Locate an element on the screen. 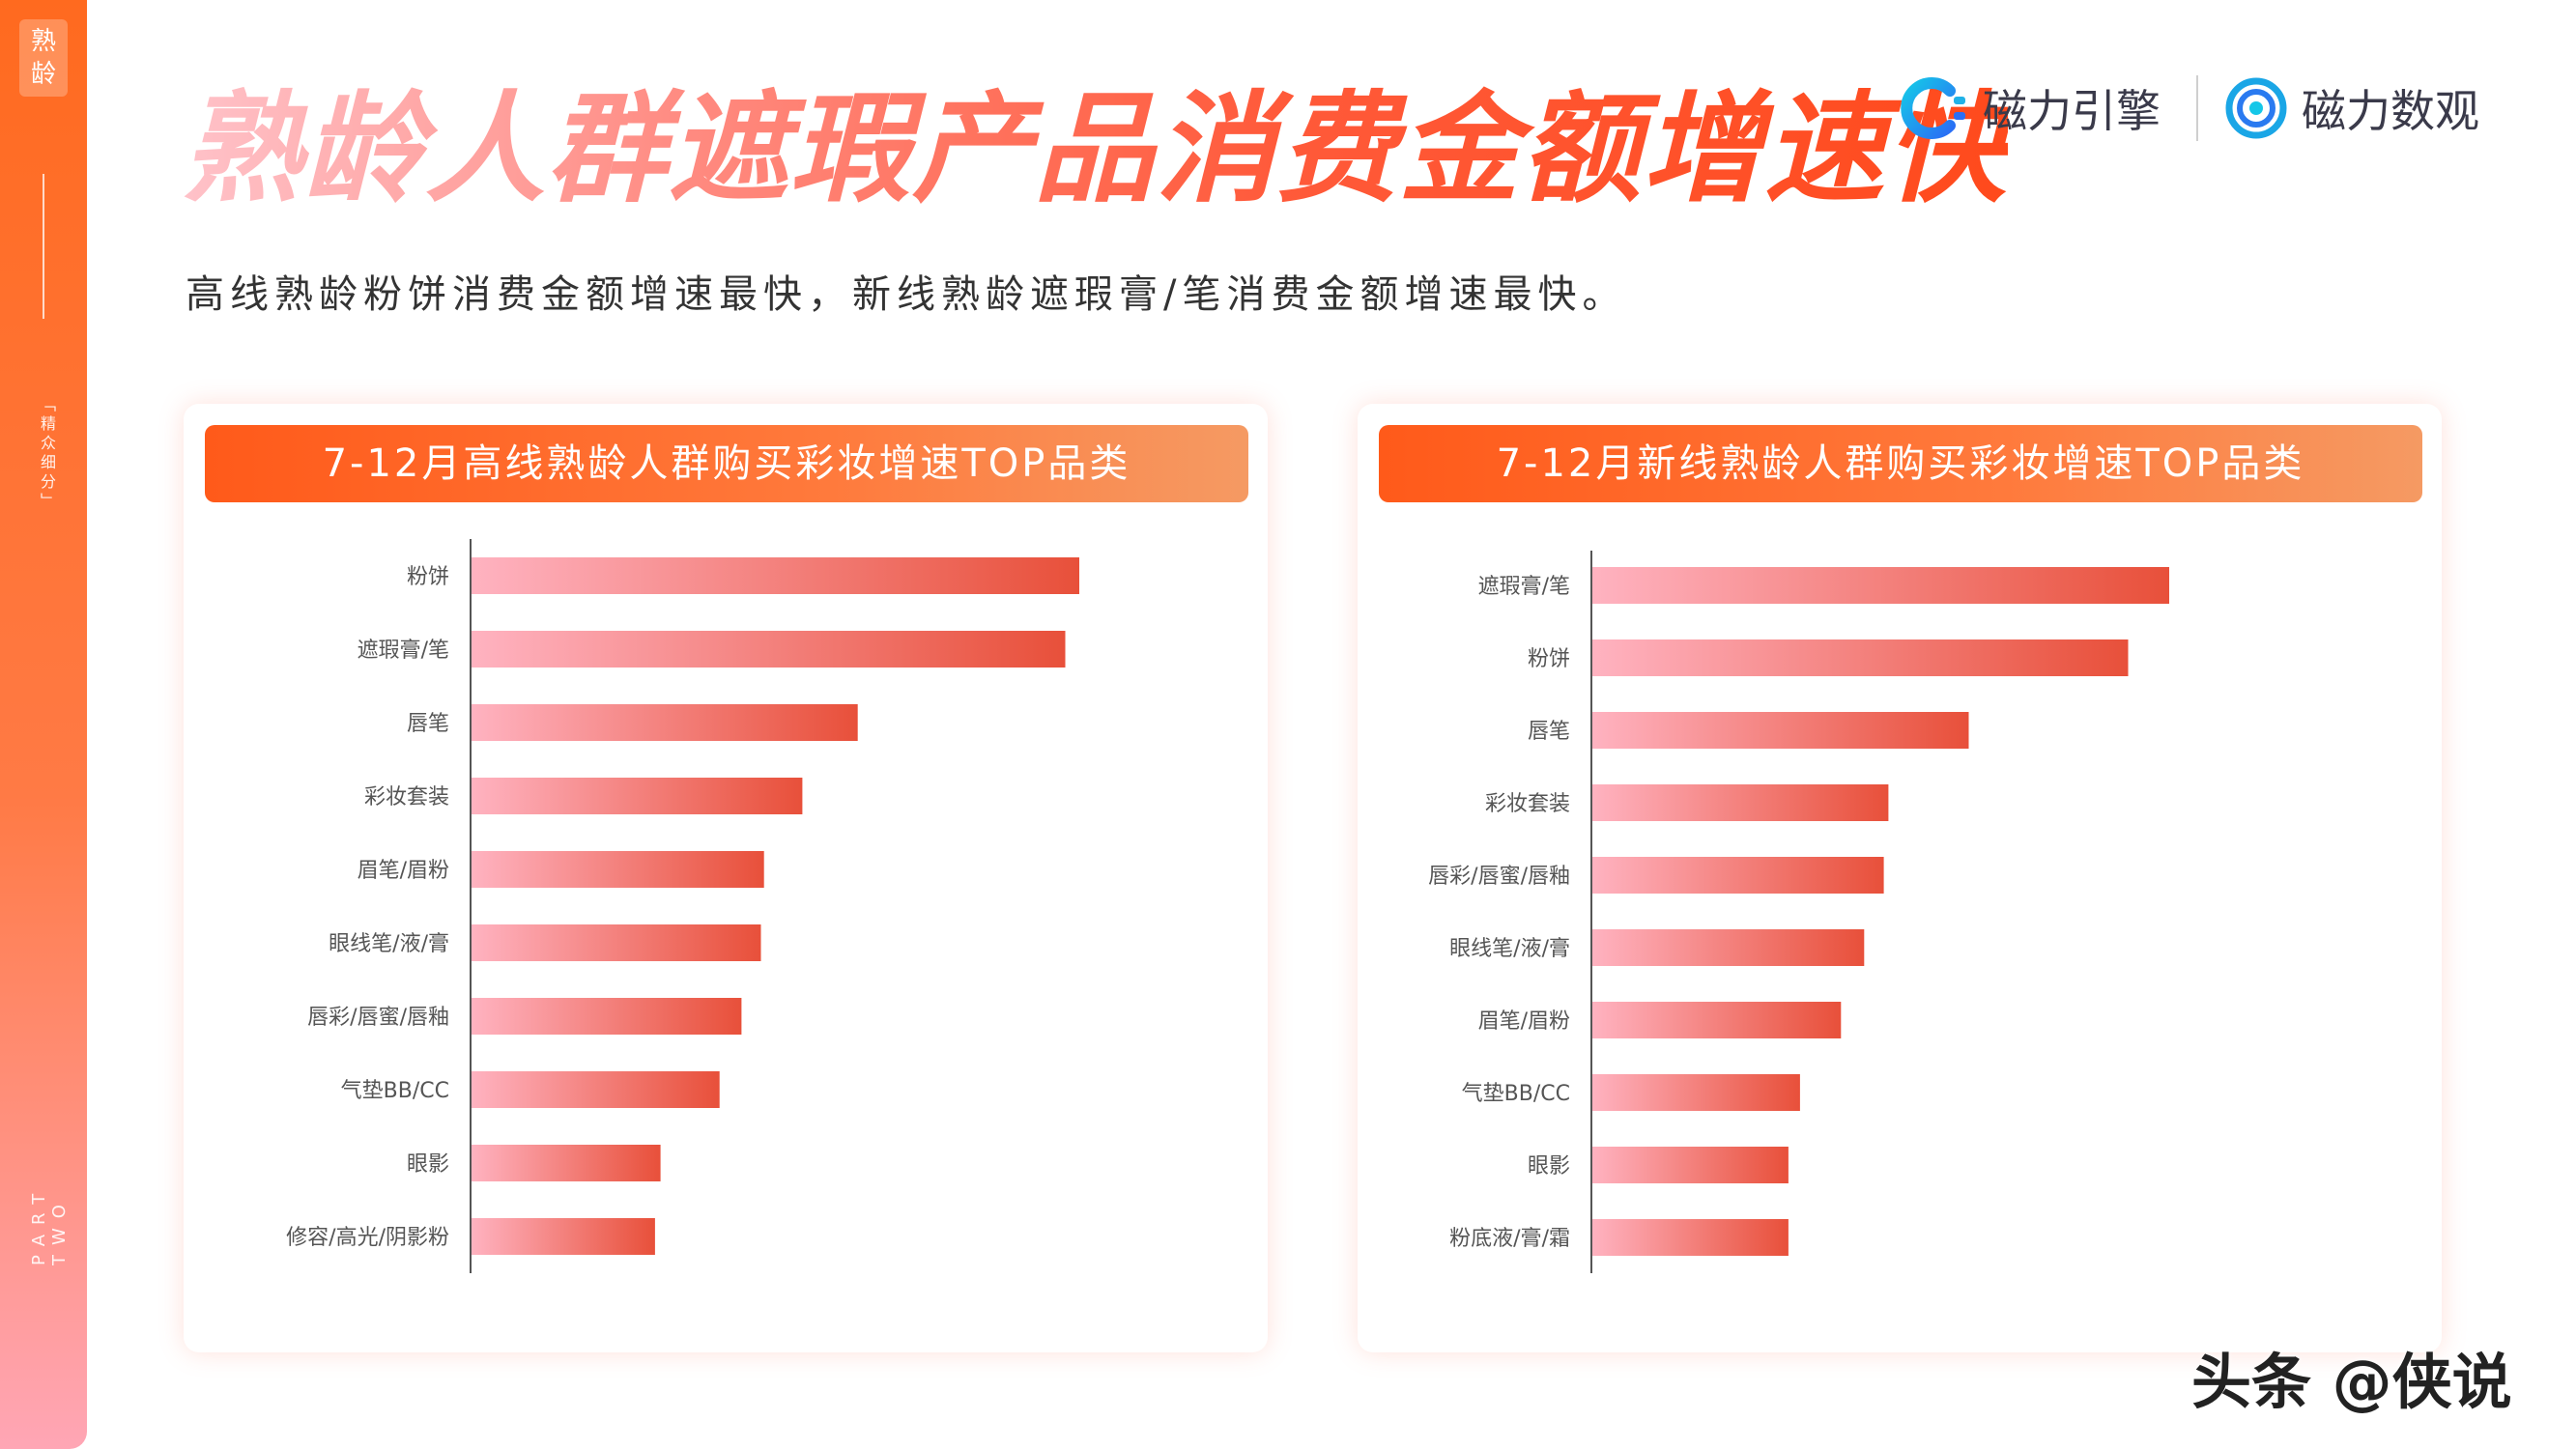 Image resolution: width=2576 pixels, height=1449 pixels. page-title: 熟龄人群遮瑕产品消费金额增速快 is located at coordinates (1095, 149).